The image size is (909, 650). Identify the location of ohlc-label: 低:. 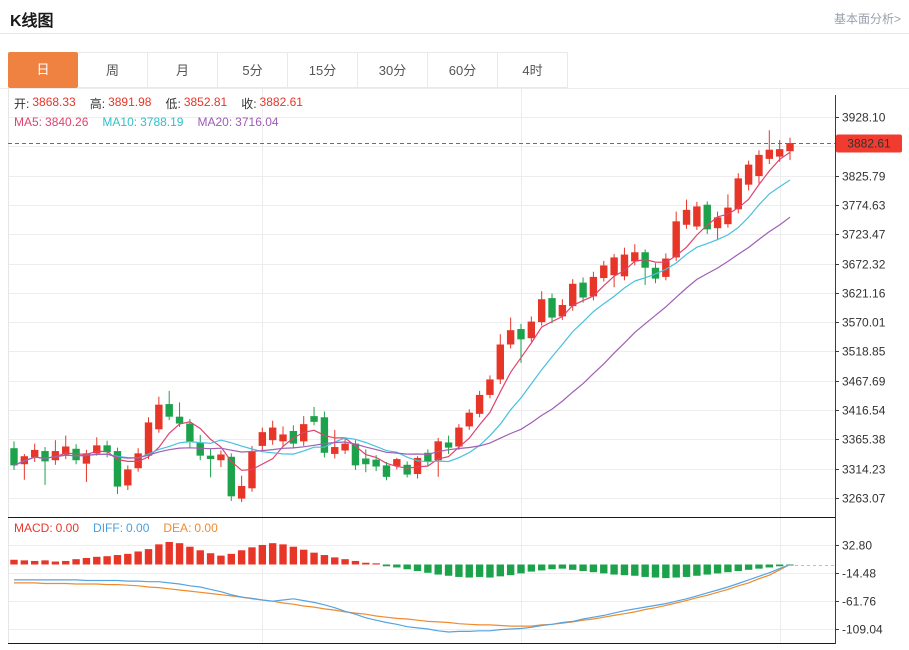
(173, 104).